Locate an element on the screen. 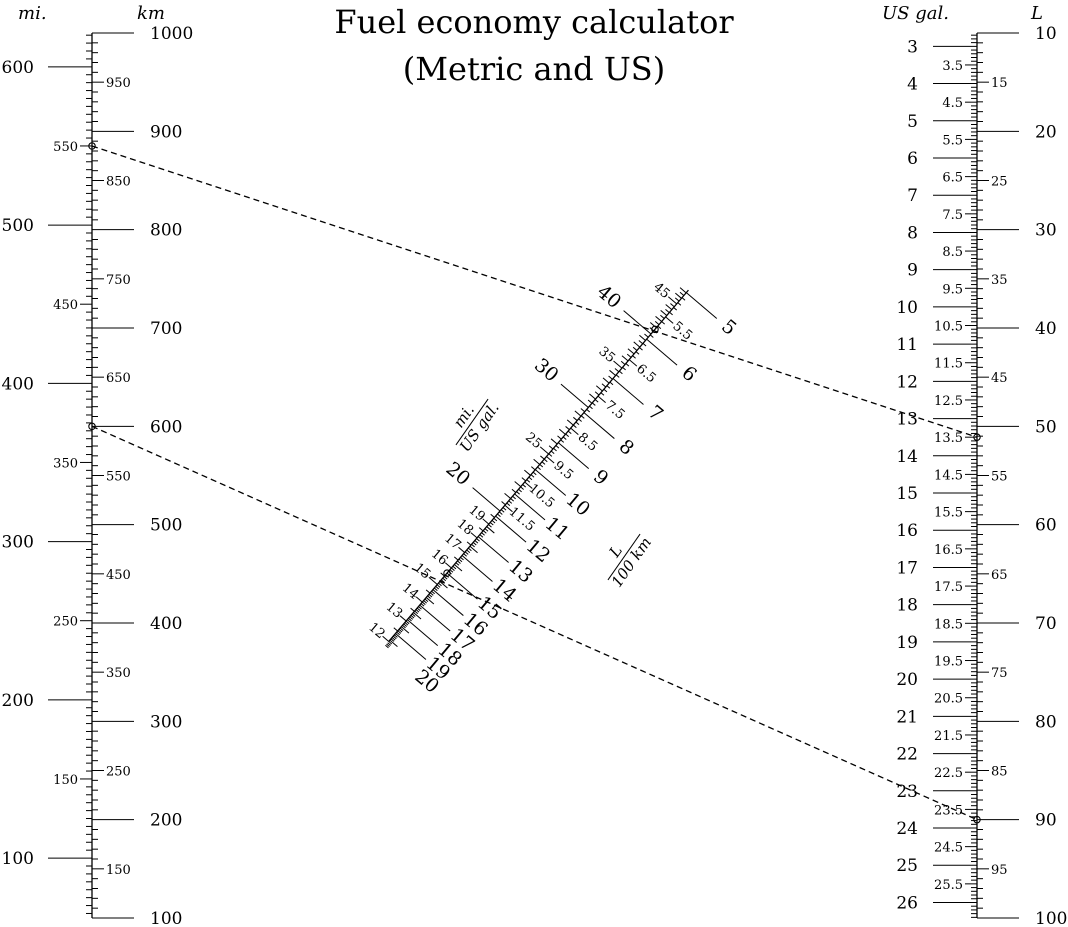 This screenshot has width=1068, height=927. l-label-minor: 45 is located at coordinates (999, 378).